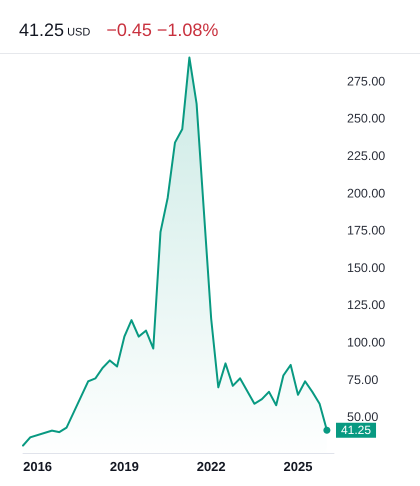 The width and height of the screenshot is (420, 486). I want to click on chart-subtitle: −0.45 −1.08%, so click(162, 30).